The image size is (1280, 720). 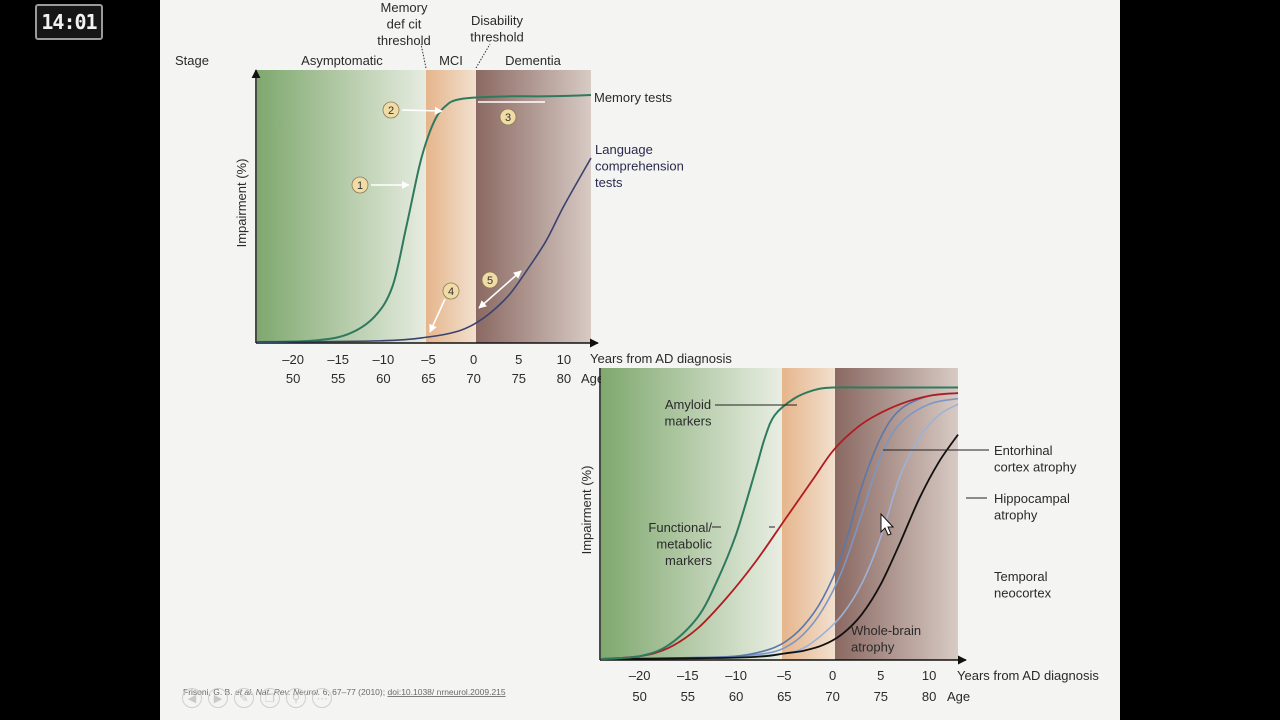 What do you see at coordinates (403, 24) in the screenshot?
I see `memory-threshold-label: Memory def cit threshold` at bounding box center [403, 24].